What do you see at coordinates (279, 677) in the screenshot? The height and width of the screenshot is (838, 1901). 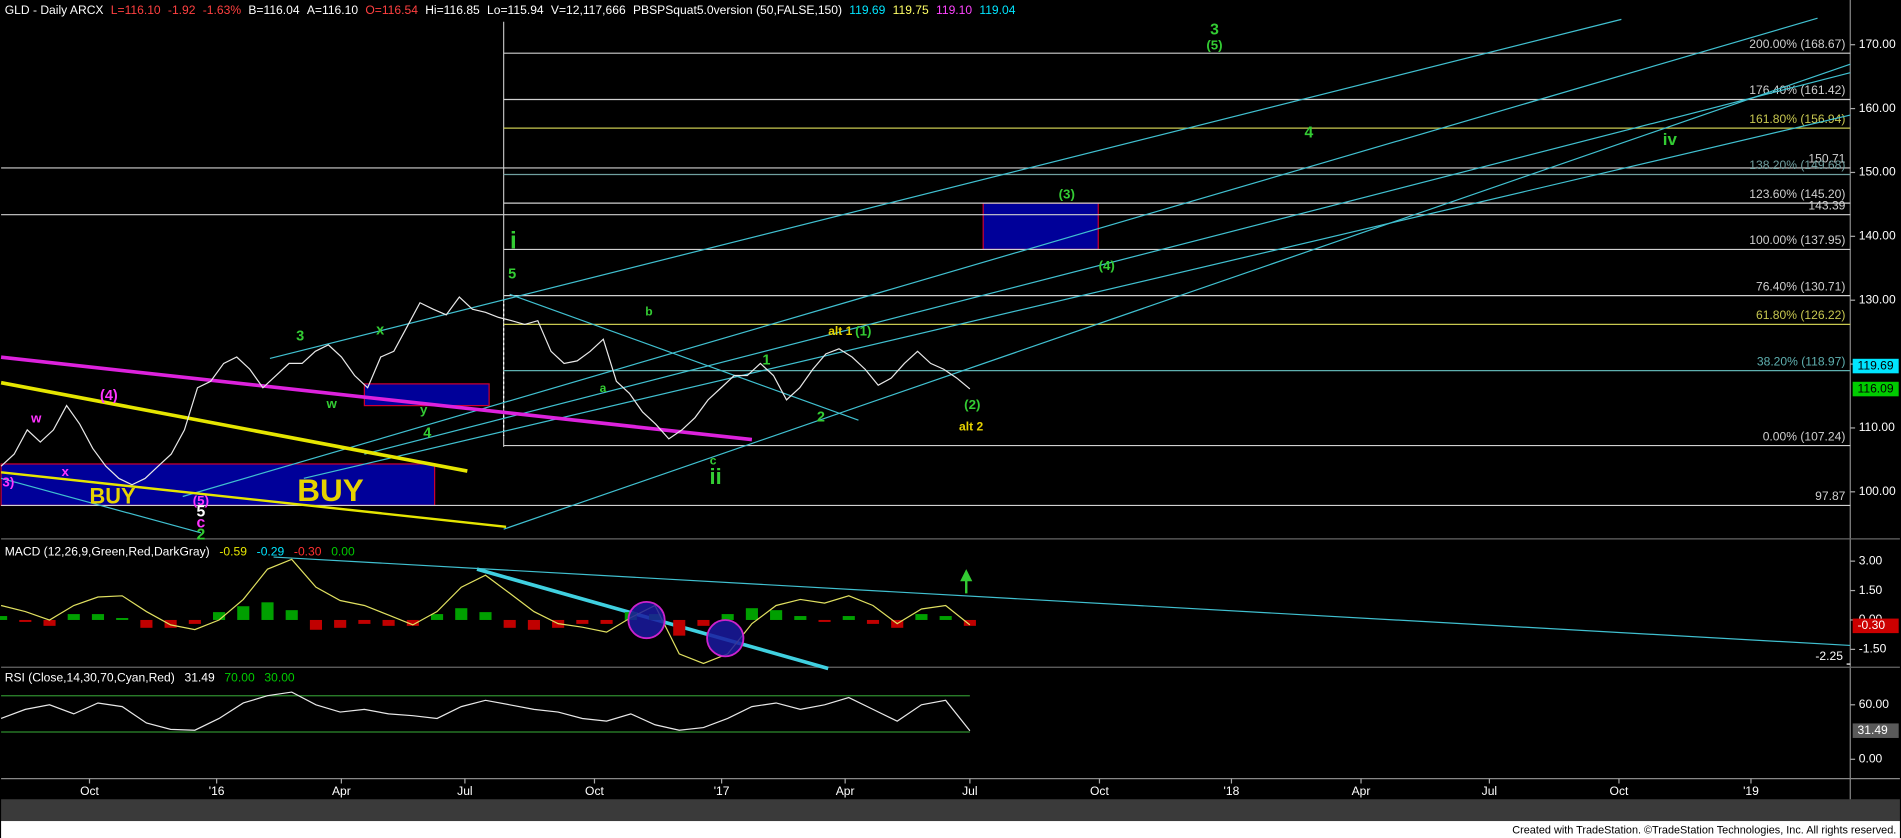 I see `indicator-readout: 30.00` at bounding box center [279, 677].